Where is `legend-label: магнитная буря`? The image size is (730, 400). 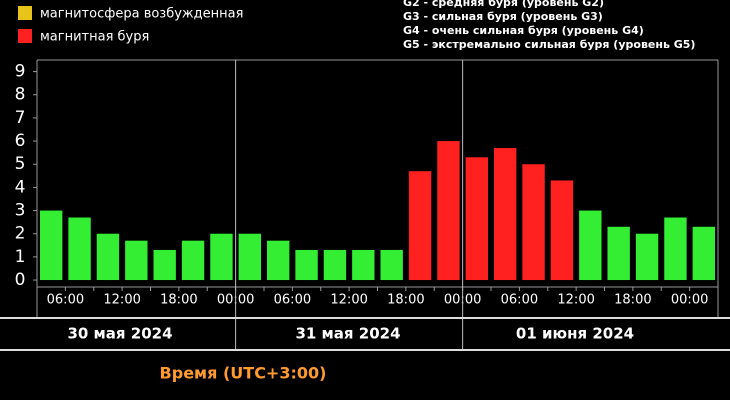 legend-label: магнитная буря is located at coordinates (94, 37).